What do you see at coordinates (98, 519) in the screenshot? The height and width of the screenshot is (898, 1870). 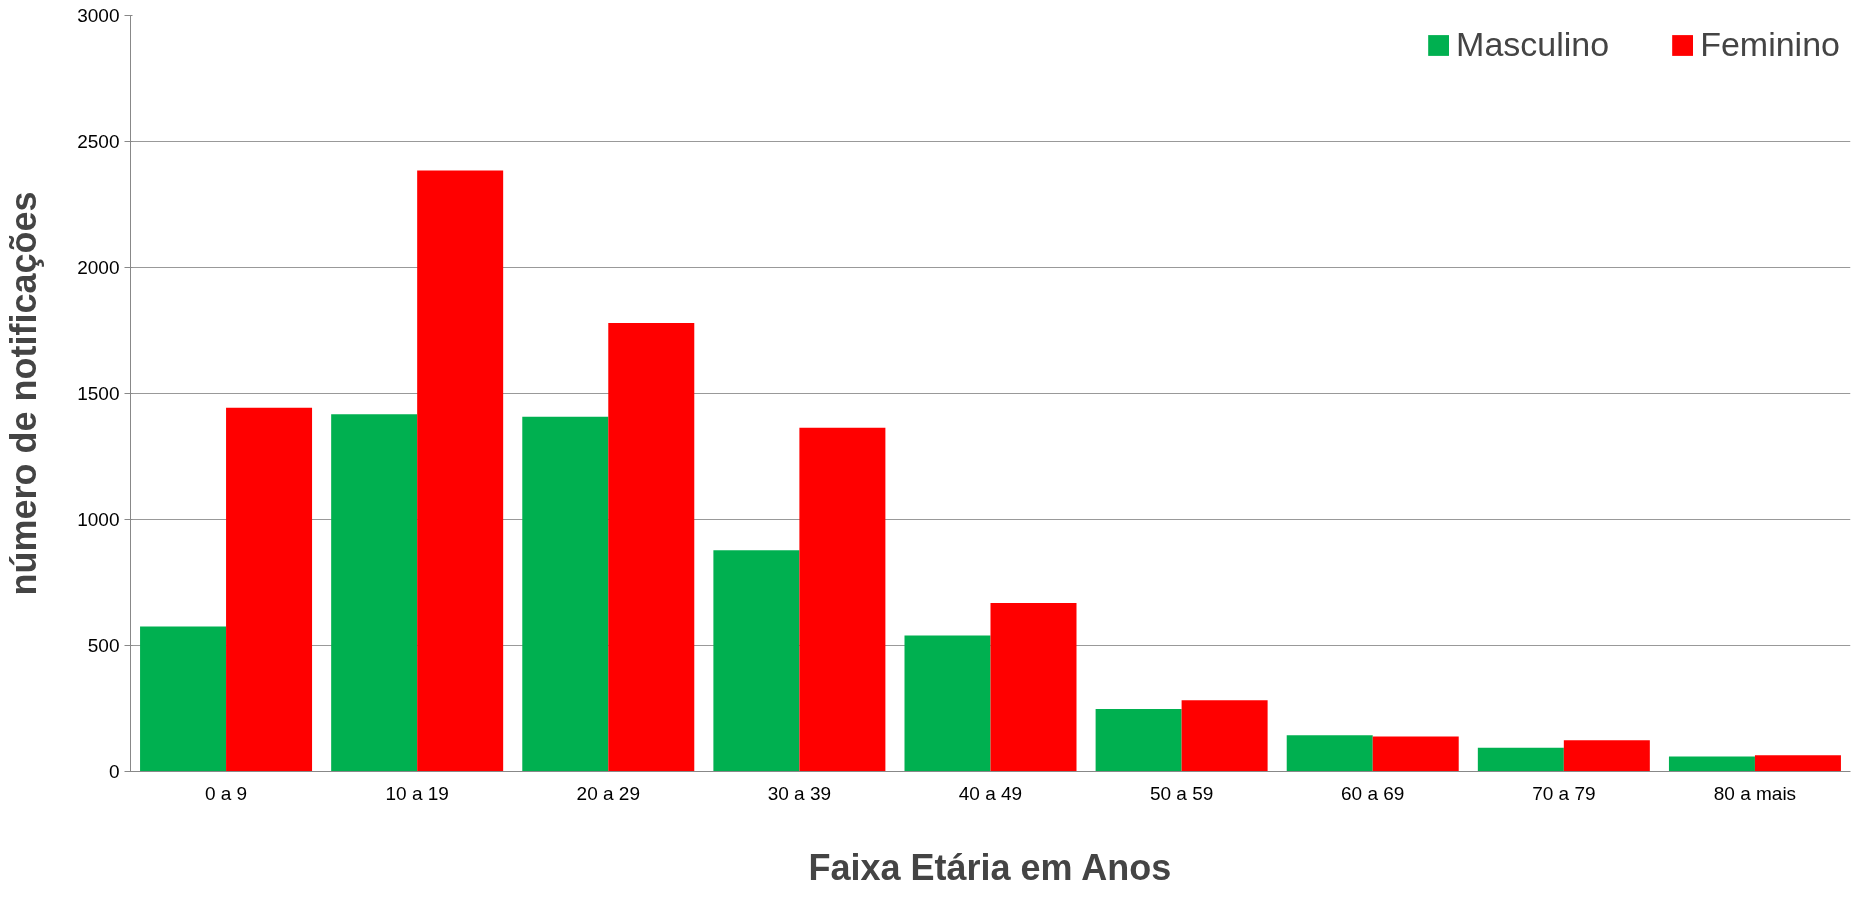 I see `y-tick-label: 1000` at bounding box center [98, 519].